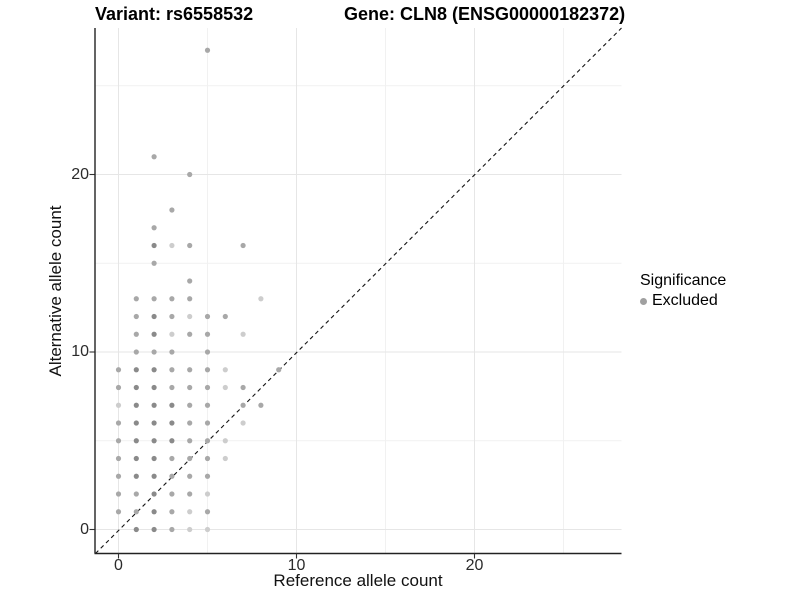  Describe the element at coordinates (683, 280) in the screenshot. I see `legend-title: Significance` at that location.